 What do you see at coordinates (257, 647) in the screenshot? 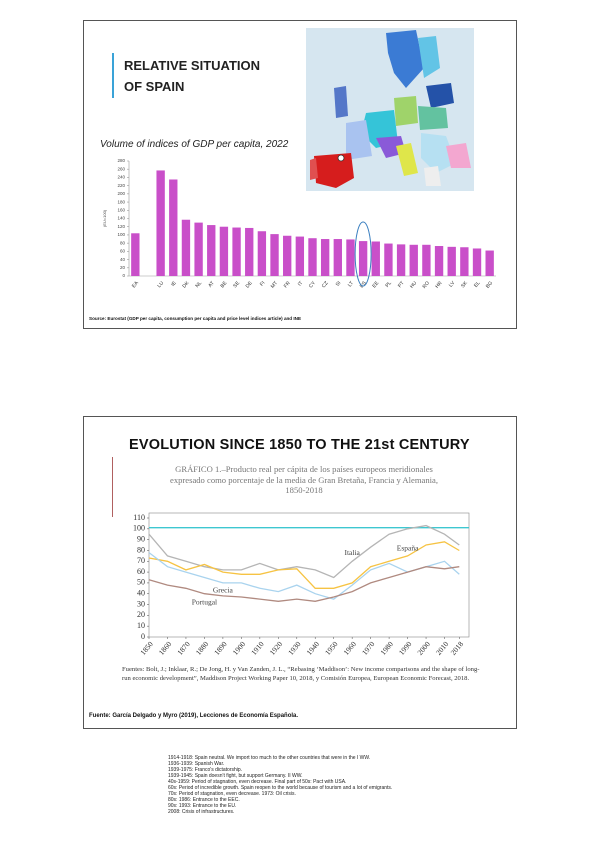
I see `x-tick-label: 1910` at bounding box center [257, 647].